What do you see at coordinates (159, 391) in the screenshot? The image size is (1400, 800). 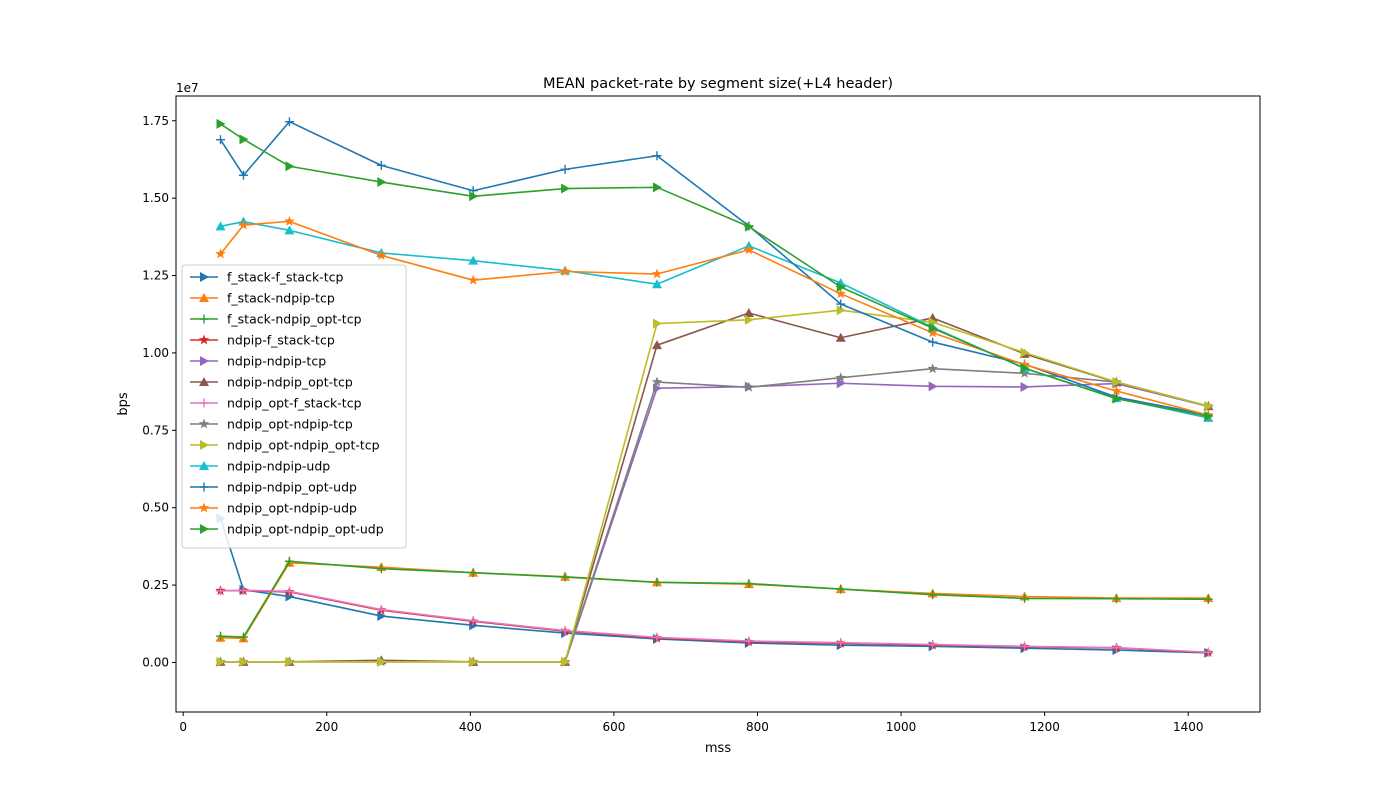 I see `y-axis-ticks: 0.00 0.25 0.50 0.75 1.00 1.25 1.50 1.75` at bounding box center [159, 391].